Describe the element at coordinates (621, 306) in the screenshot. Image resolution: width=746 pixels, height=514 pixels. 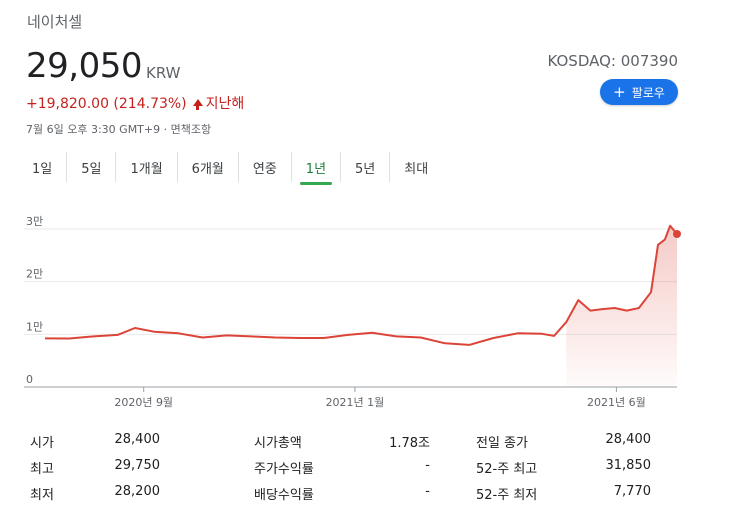
I see `area-fill` at that location.